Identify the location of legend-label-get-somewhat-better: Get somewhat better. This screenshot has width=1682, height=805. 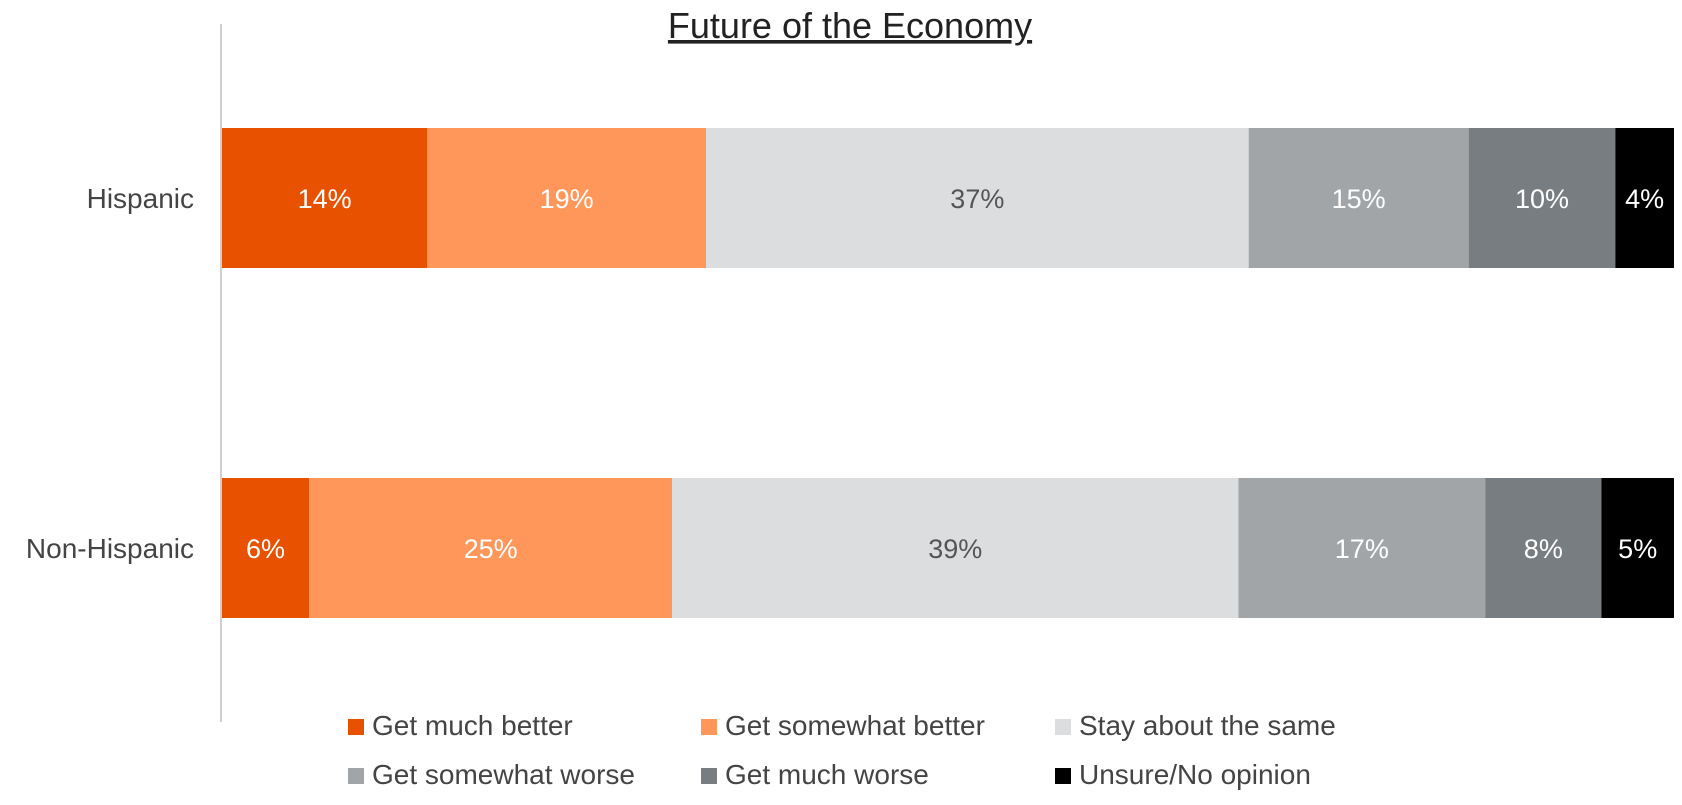
(855, 725).